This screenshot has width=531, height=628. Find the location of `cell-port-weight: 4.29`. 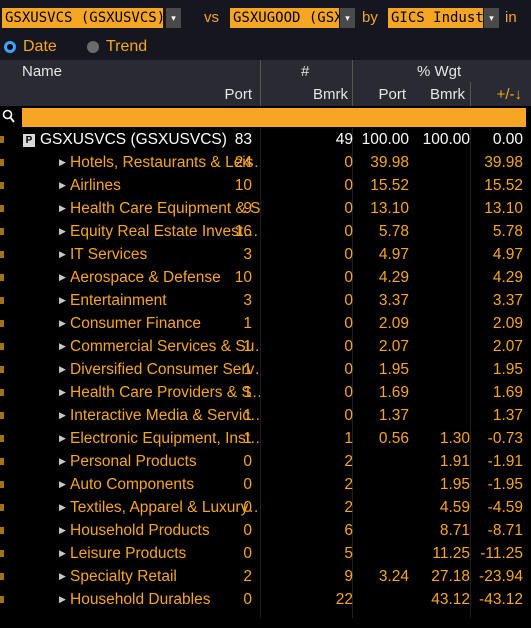

cell-port-weight: 4.29 is located at coordinates (393, 277).